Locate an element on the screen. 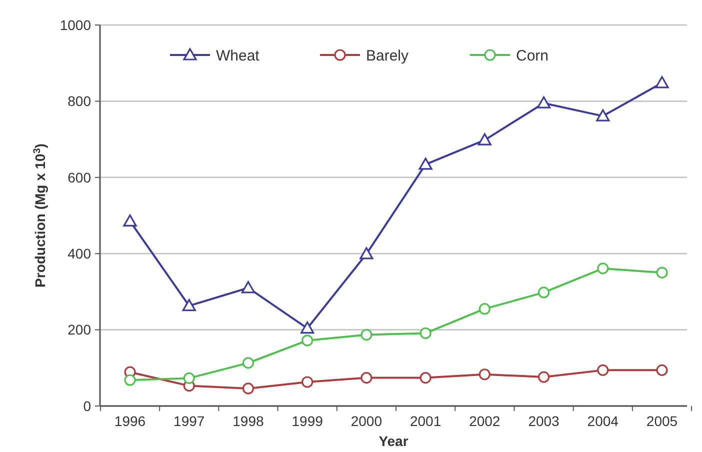  legend-label: Barely is located at coordinates (388, 55).